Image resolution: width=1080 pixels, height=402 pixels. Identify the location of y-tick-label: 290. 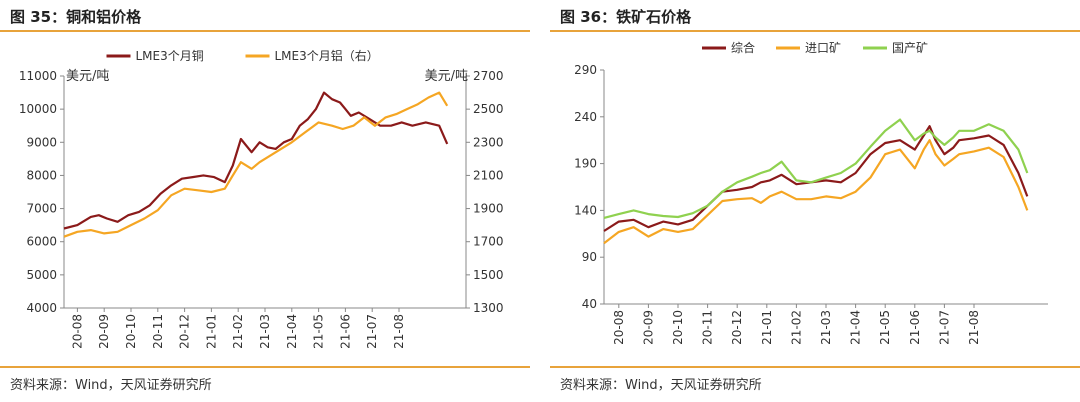
(585, 70).